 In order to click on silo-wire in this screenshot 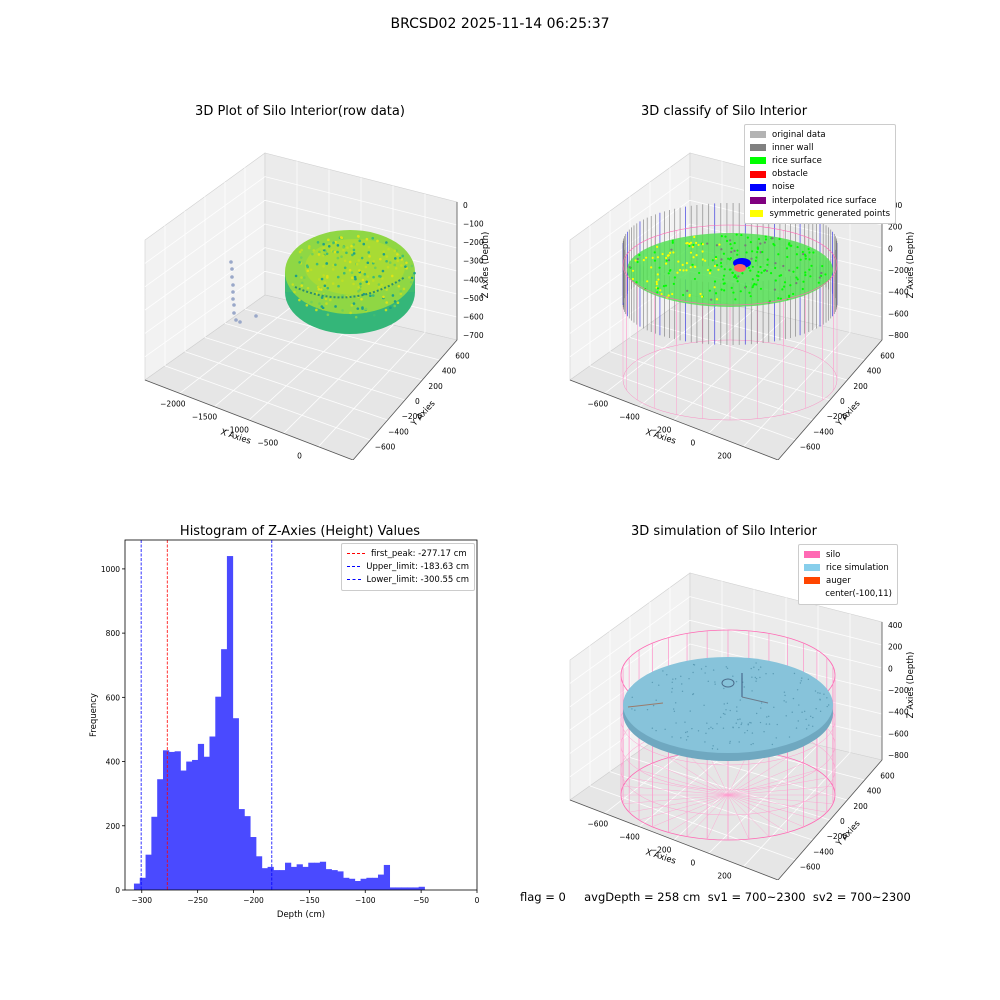, I will do `click(679, 786)`.